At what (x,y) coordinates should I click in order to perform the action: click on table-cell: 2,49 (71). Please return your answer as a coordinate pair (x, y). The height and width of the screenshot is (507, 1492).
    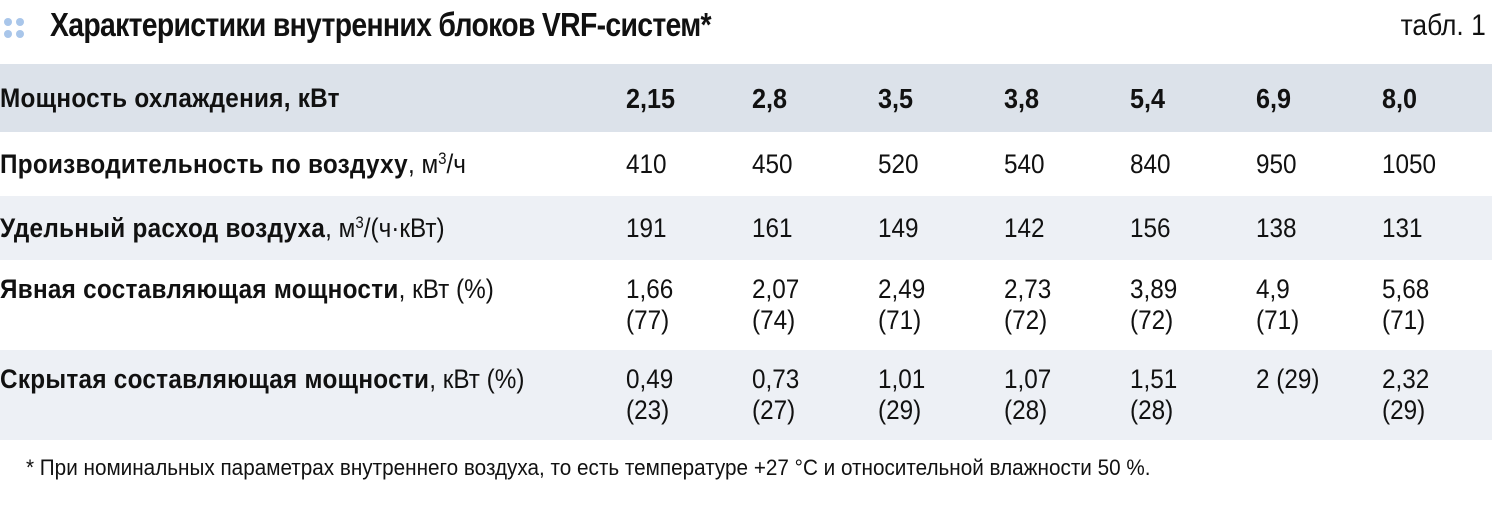
    Looking at the image, I should click on (941, 305).